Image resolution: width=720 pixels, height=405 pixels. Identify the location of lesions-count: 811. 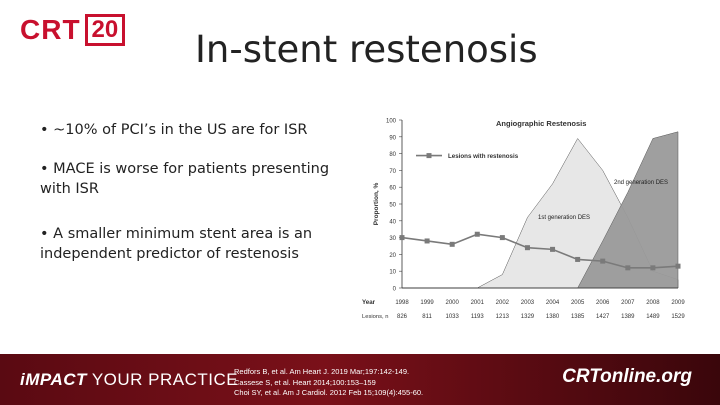
(427, 317).